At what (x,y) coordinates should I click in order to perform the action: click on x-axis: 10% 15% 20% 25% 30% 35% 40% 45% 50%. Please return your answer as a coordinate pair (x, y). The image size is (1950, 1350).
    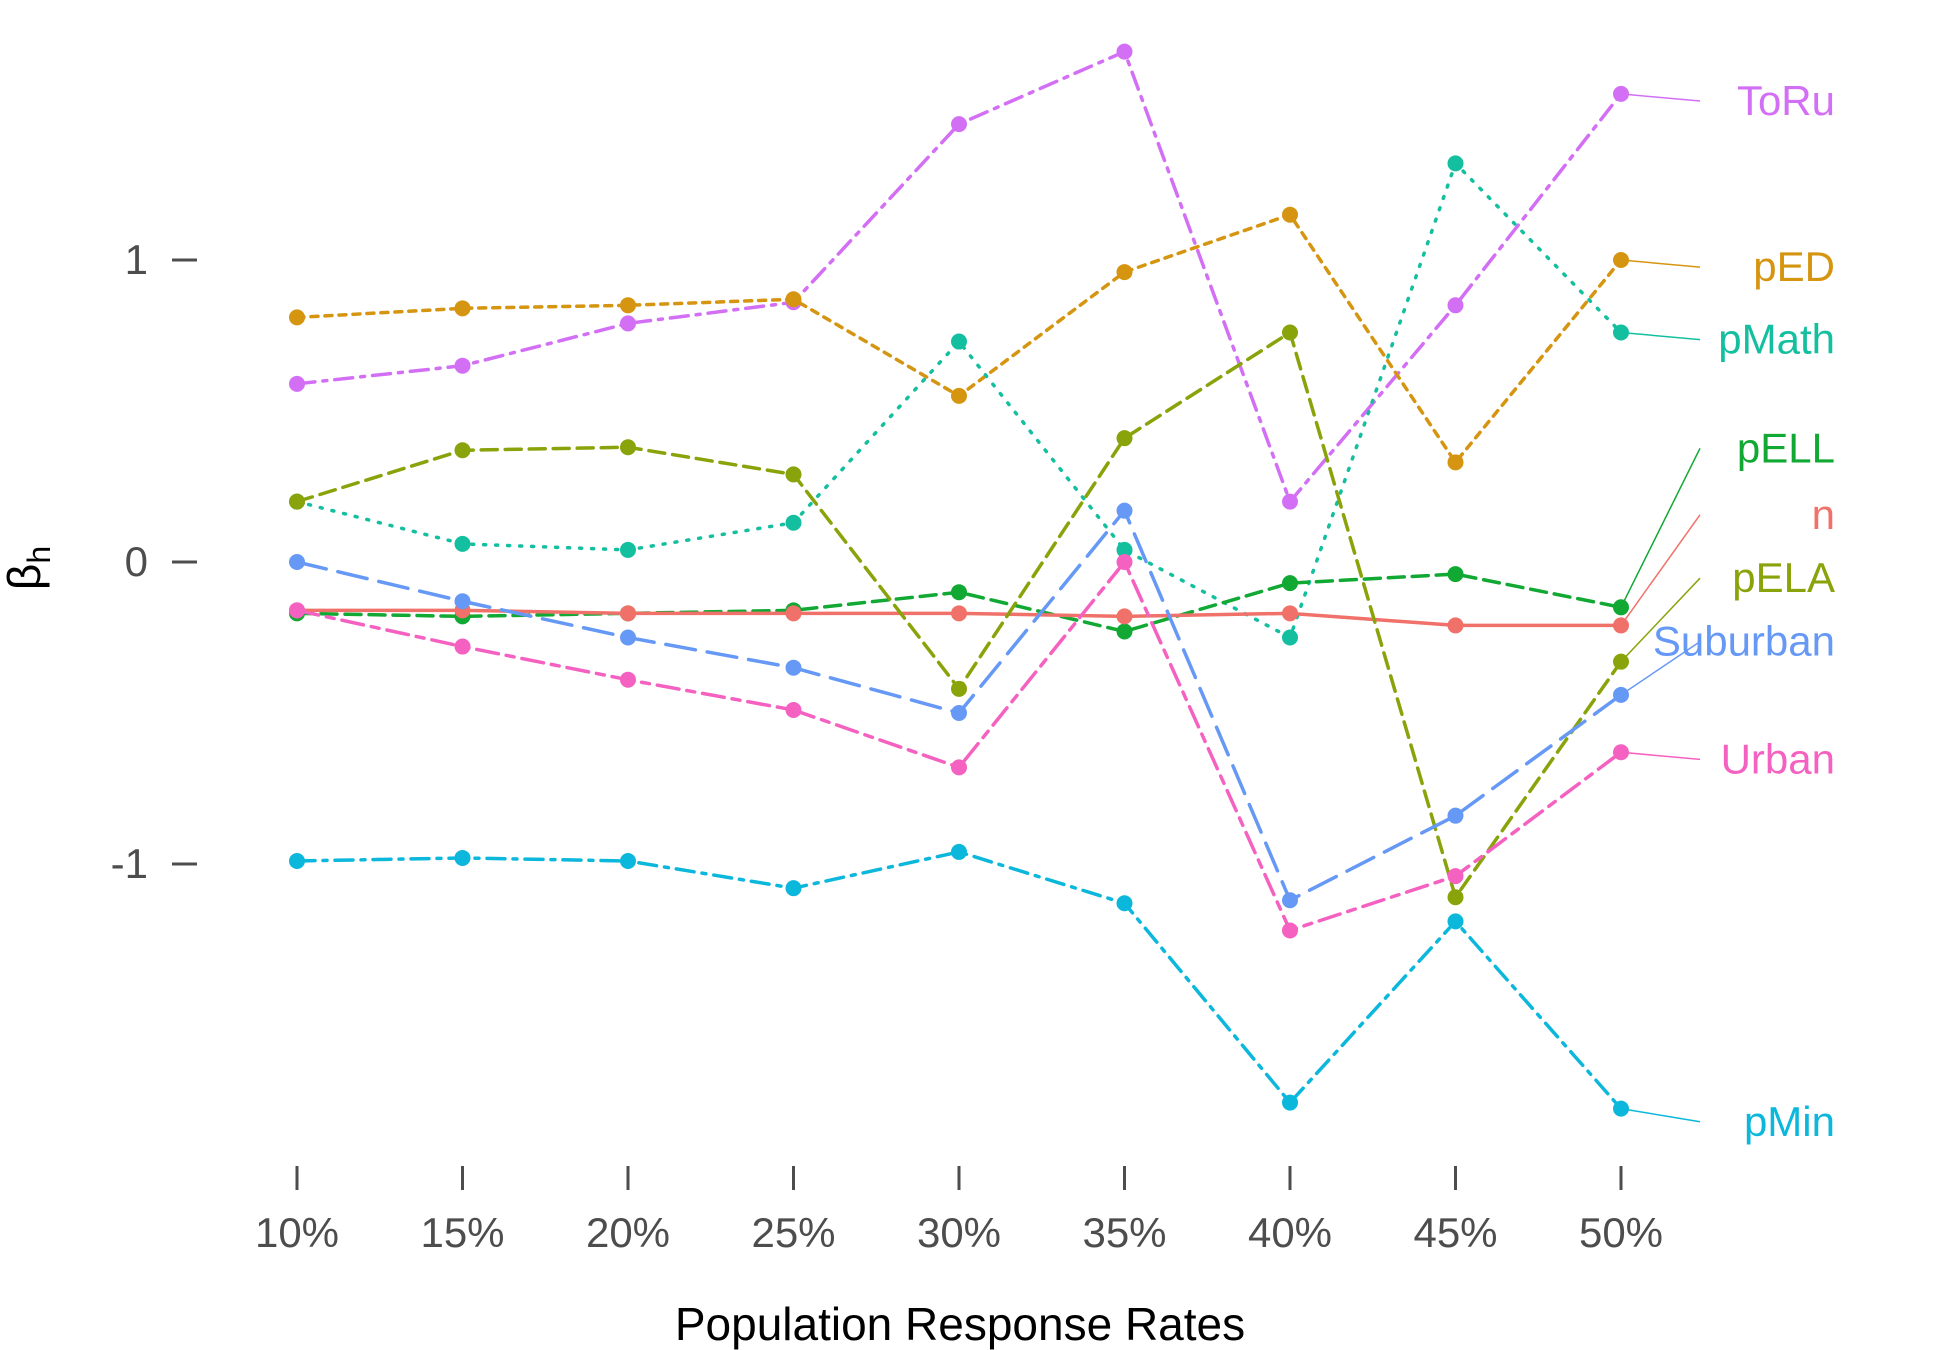
    Looking at the image, I should click on (959, 1211).